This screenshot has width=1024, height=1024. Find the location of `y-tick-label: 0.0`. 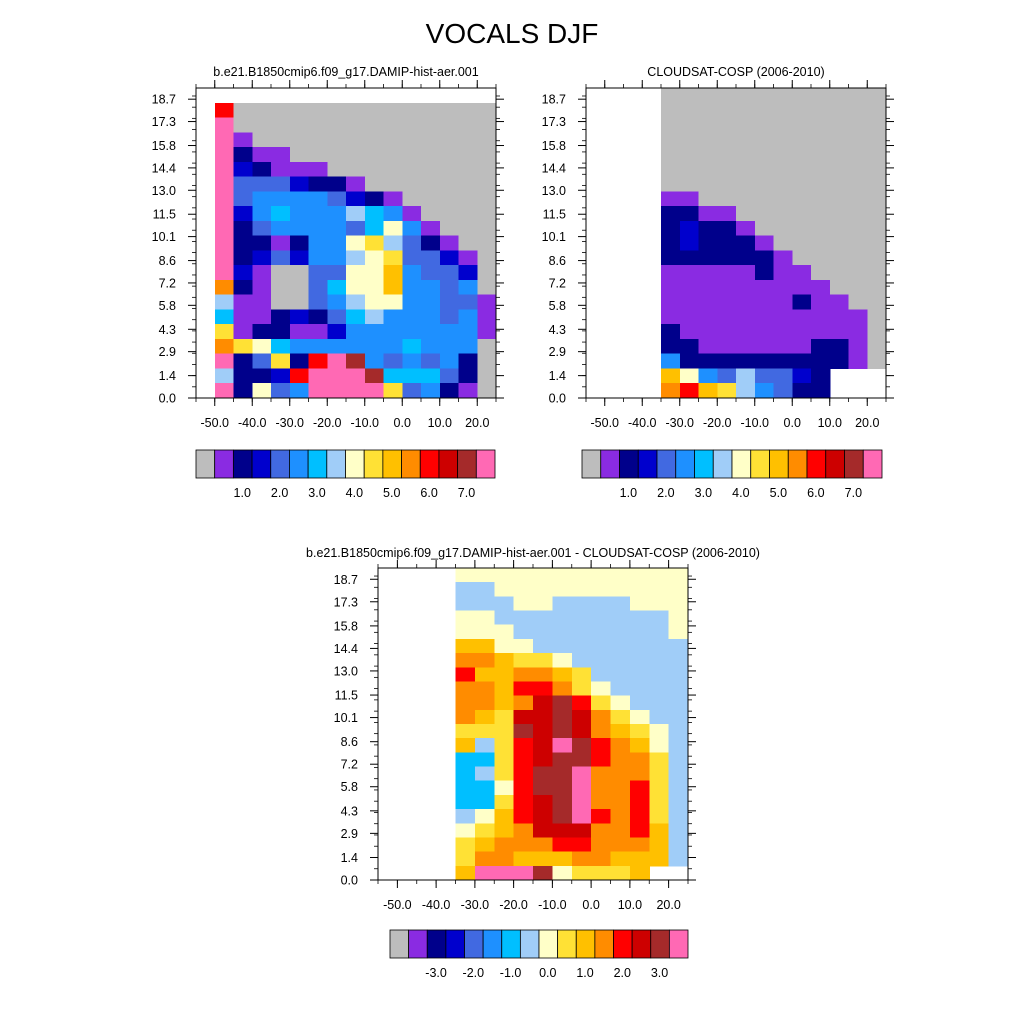

y-tick-label: 0.0 is located at coordinates (557, 399).